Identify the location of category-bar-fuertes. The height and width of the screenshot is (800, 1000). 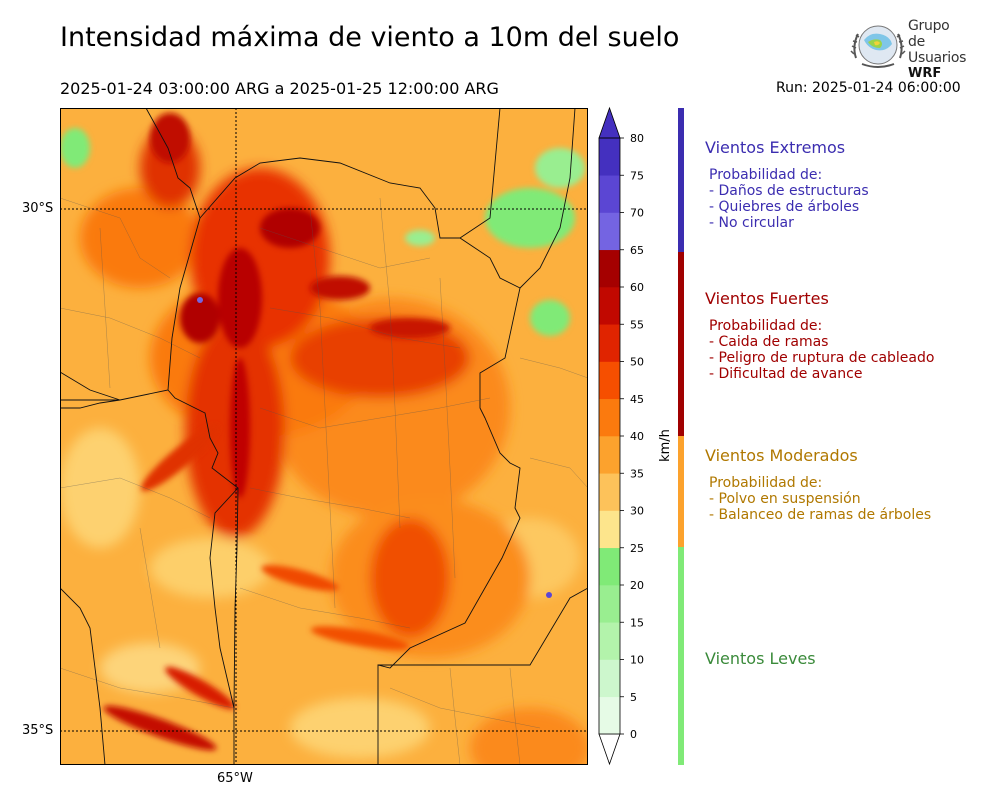
(681, 344).